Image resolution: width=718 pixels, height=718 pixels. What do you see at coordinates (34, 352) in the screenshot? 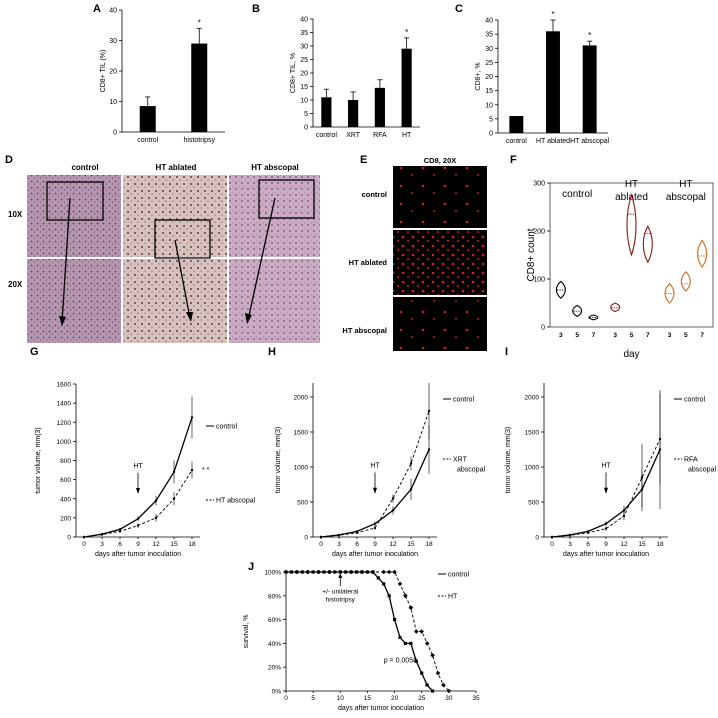
I see `panel-label-g: G` at bounding box center [34, 352].